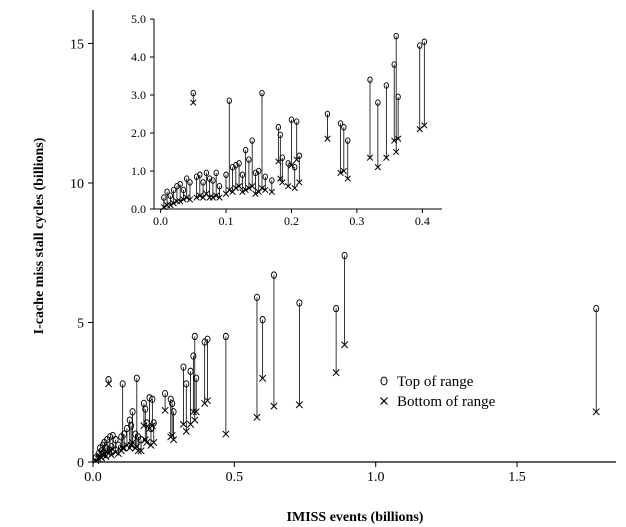  What do you see at coordinates (291, 221) in the screenshot?
I see `inset-x-tick-label: 0.2` at bounding box center [291, 221].